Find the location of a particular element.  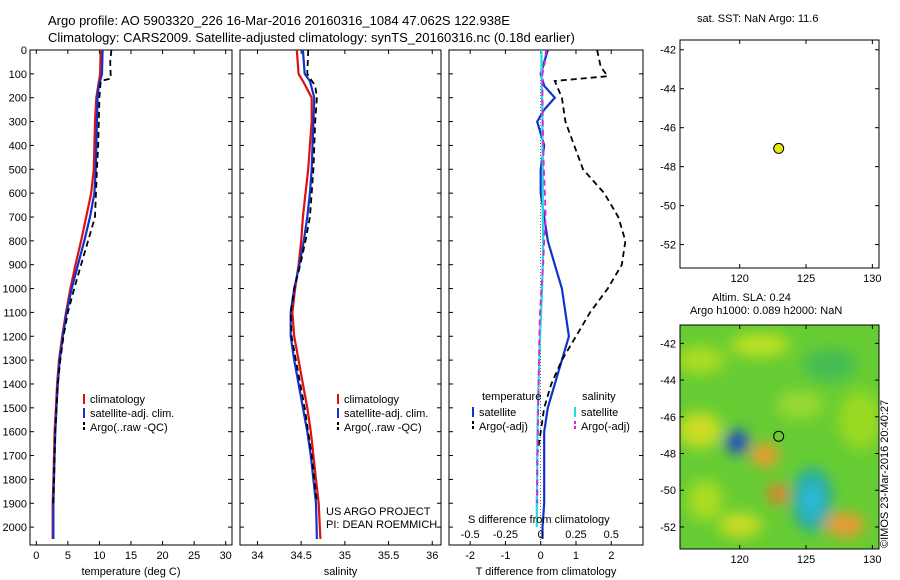

map-xtick-label-4-1: 125 is located at coordinates (806, 560).